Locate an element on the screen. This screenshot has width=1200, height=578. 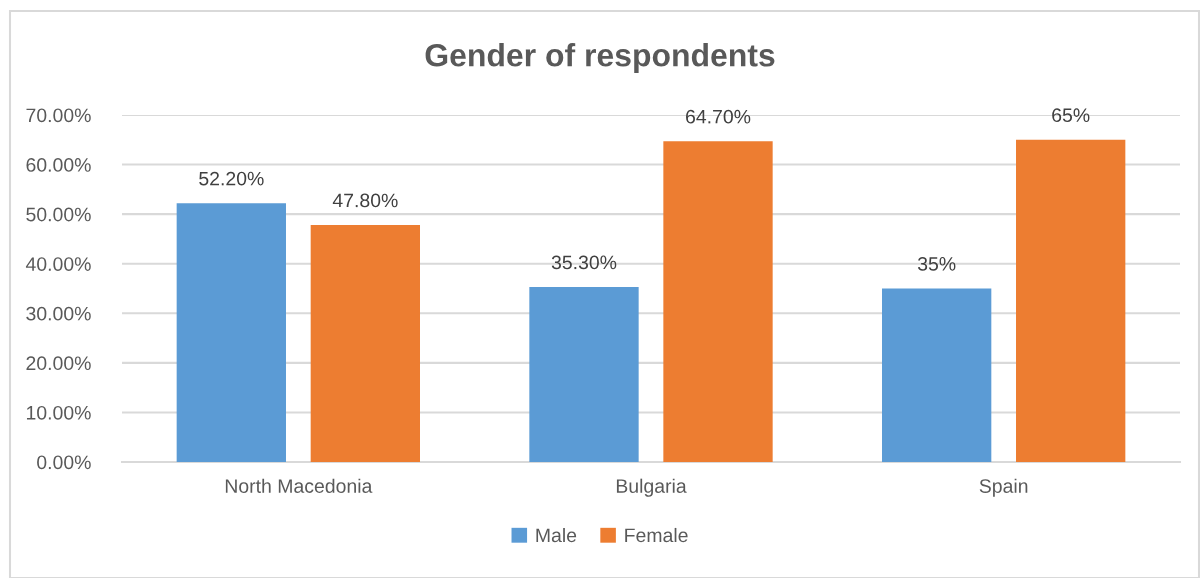
y-tick-label: 60.00% is located at coordinates (58, 165).